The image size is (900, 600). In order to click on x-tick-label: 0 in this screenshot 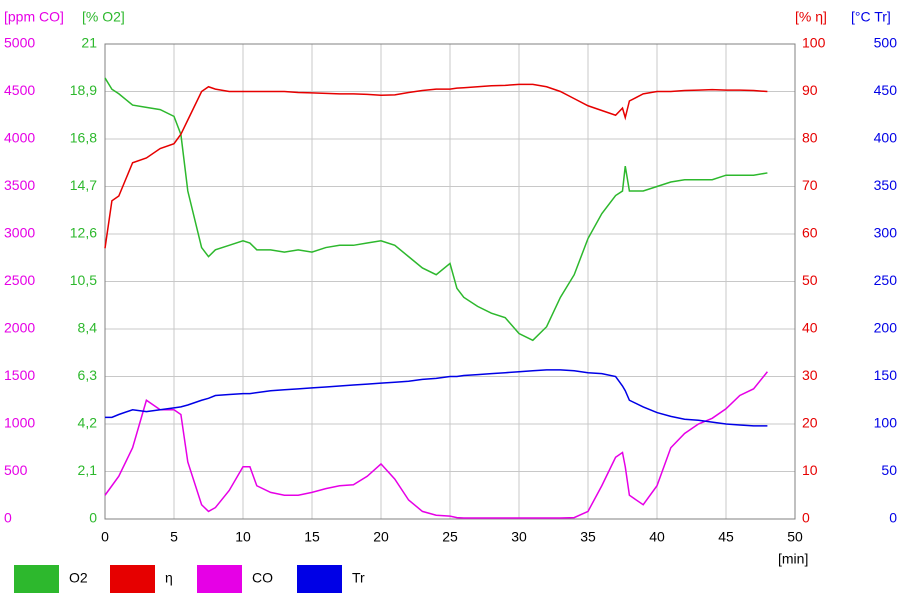, I will do `click(105, 537)`.